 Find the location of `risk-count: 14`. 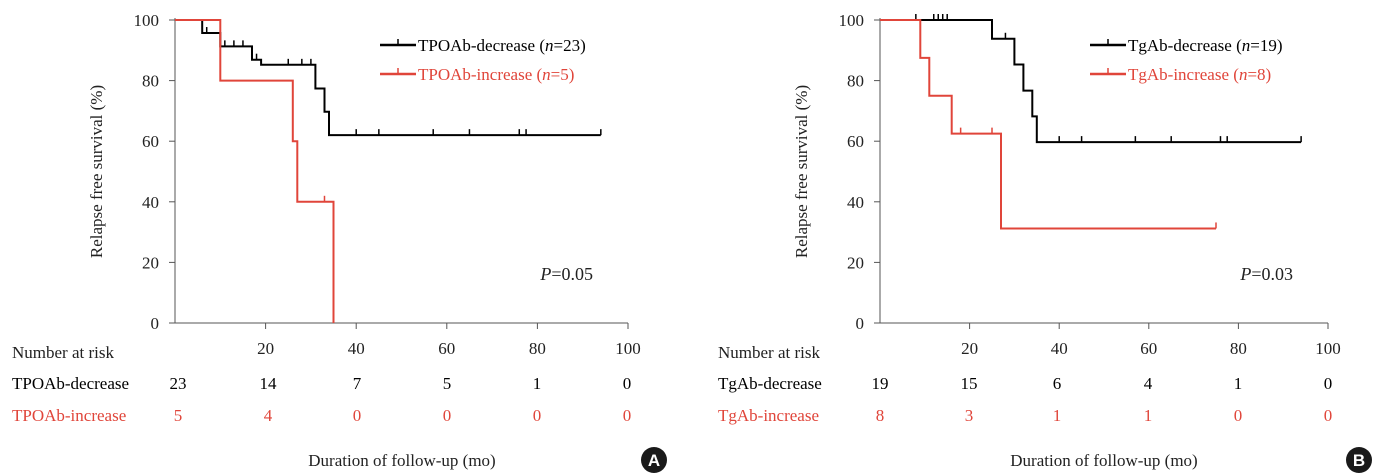

risk-count: 14 is located at coordinates (269, 383).